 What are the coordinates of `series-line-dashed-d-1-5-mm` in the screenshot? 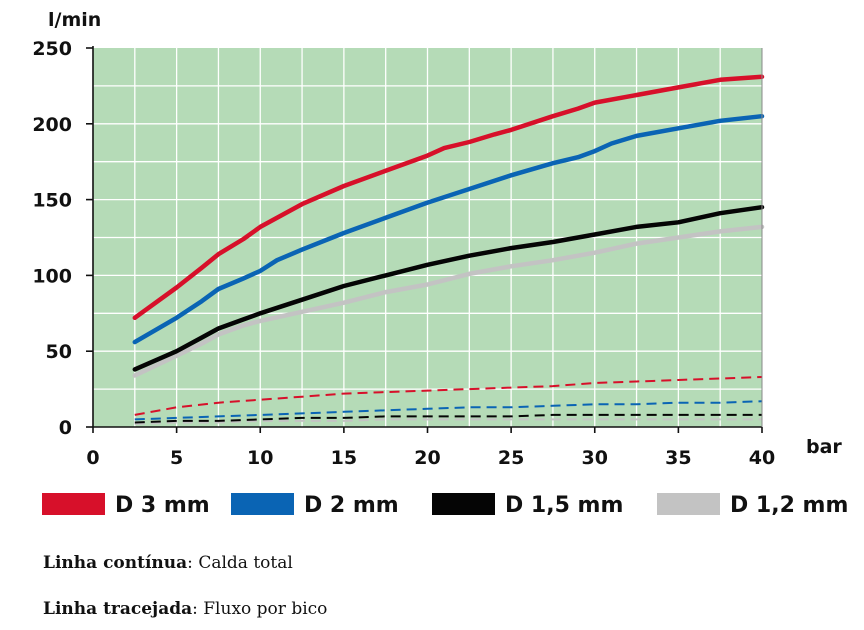 It's located at (448, 418).